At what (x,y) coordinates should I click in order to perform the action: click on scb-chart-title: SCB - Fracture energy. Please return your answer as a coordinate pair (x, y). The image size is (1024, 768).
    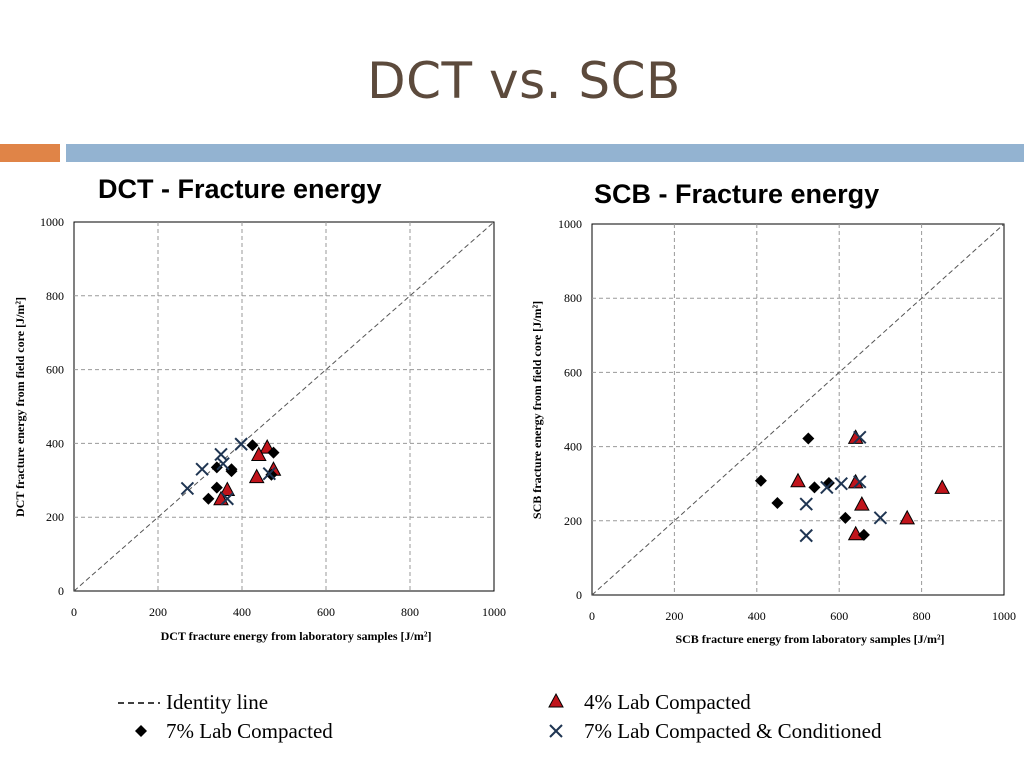
    Looking at the image, I should click on (736, 194).